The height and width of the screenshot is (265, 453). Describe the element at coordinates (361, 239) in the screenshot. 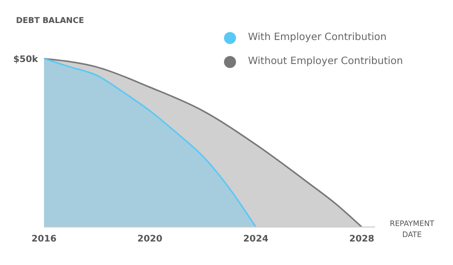

I see `x-tick-label: 2028` at that location.